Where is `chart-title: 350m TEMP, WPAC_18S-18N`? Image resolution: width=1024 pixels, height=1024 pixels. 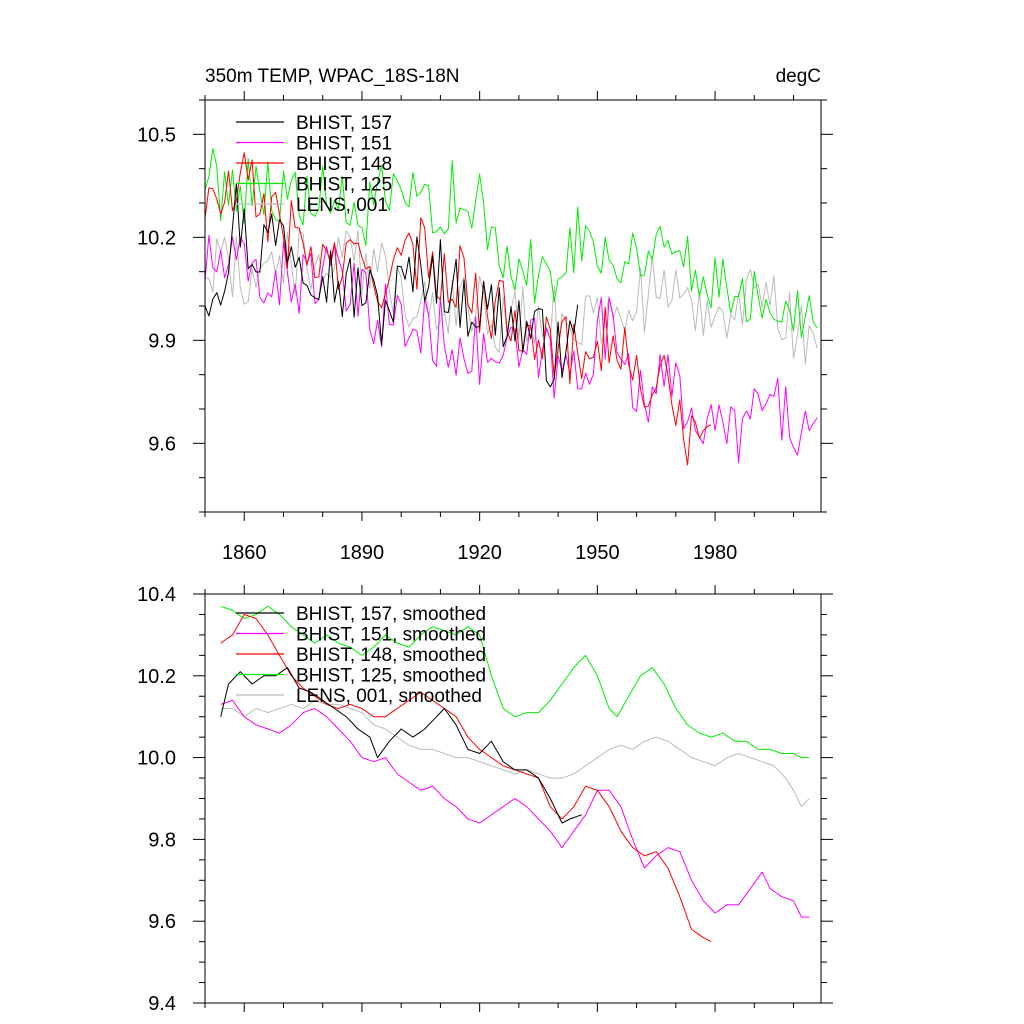
chart-title: 350m TEMP, WPAC_18S-18N is located at coordinates (332, 76).